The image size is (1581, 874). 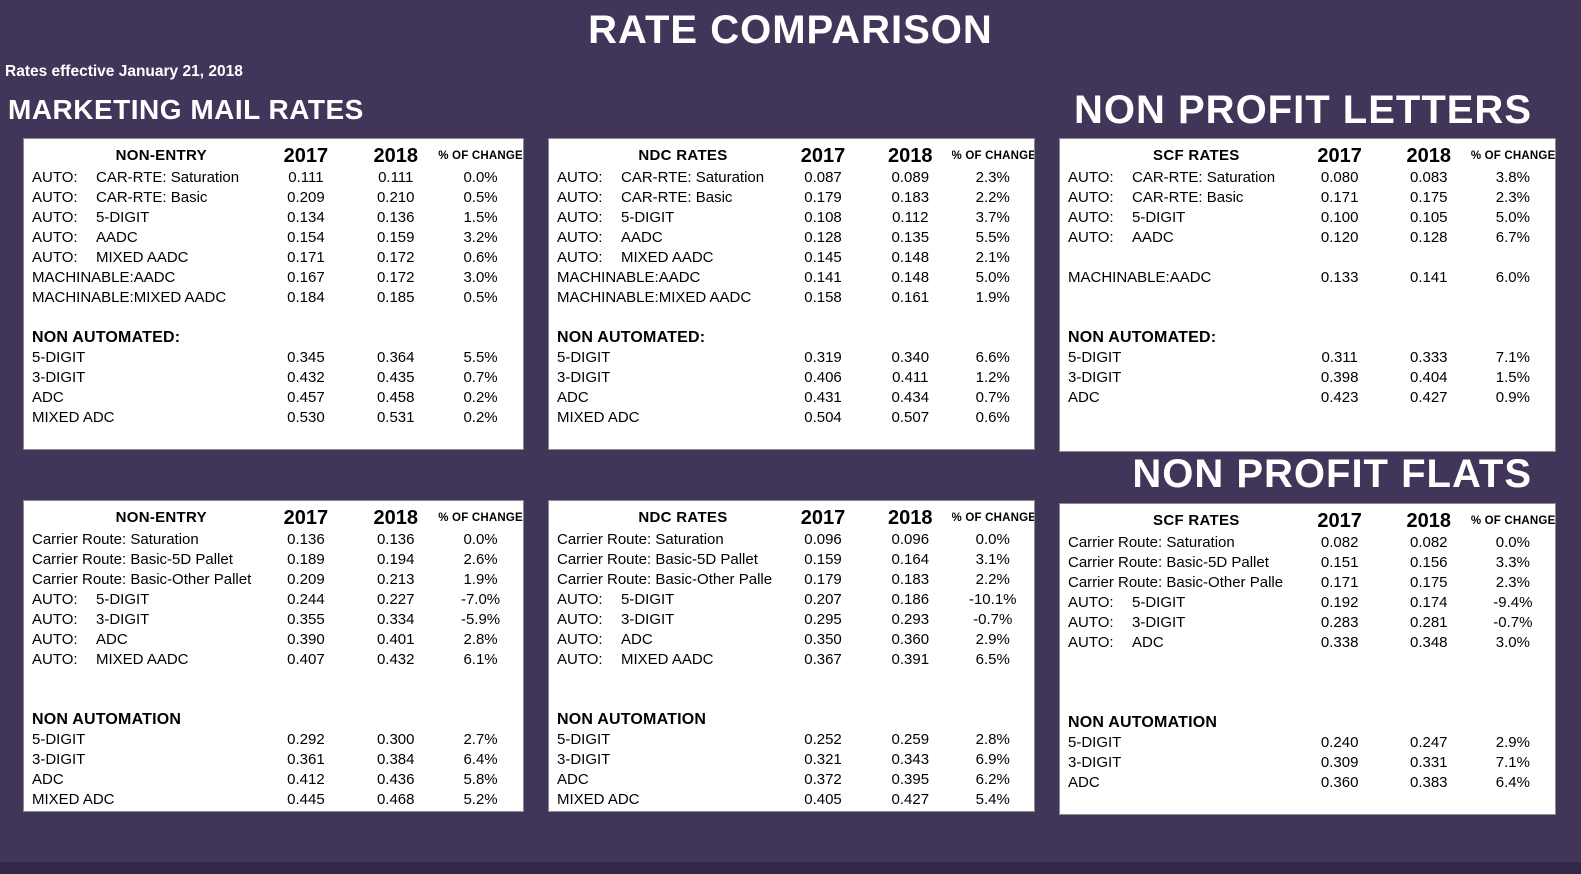 I want to click on rate-category-cell: AUTO: 5-DIGIT, so click(x=141, y=218).